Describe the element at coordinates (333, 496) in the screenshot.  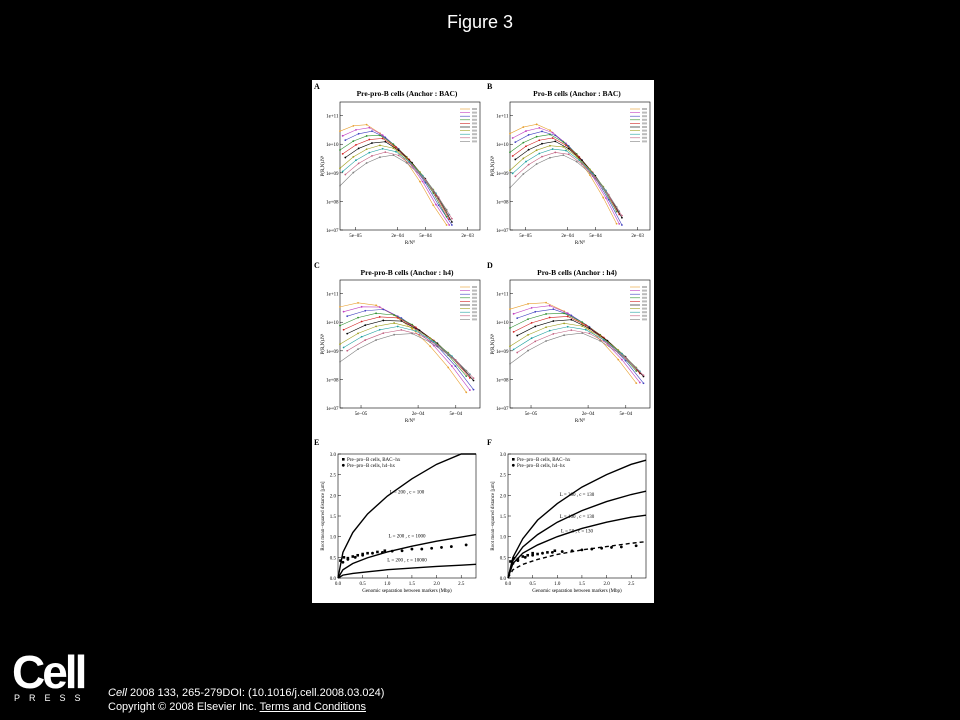
I see `y-tick-label: 2.0` at that location.